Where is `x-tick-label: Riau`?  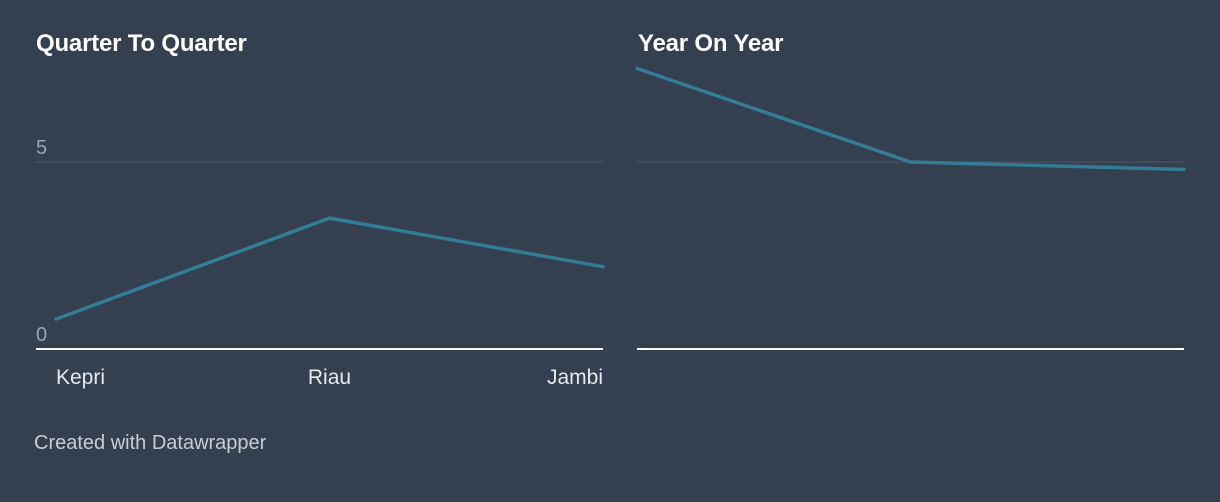 x-tick-label: Riau is located at coordinates (329, 377).